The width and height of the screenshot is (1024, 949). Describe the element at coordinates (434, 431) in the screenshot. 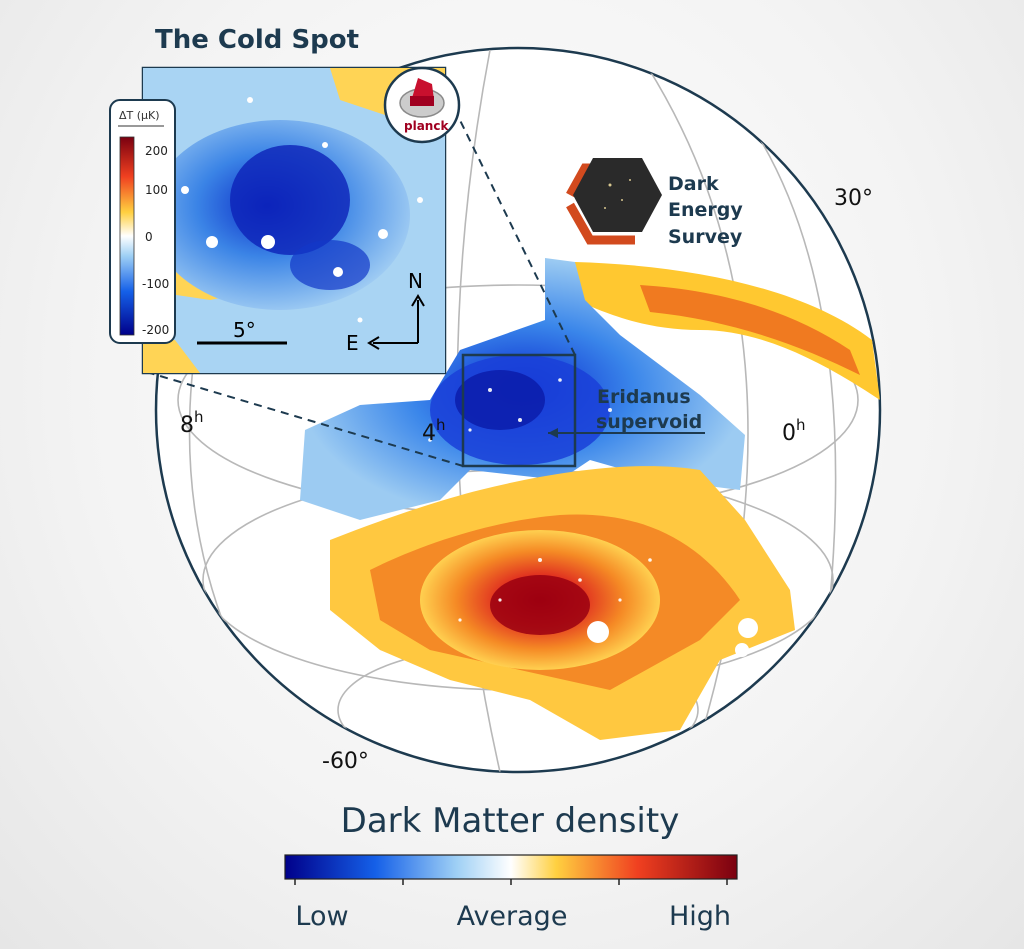

I see `ra-label-4h: 4h` at that location.